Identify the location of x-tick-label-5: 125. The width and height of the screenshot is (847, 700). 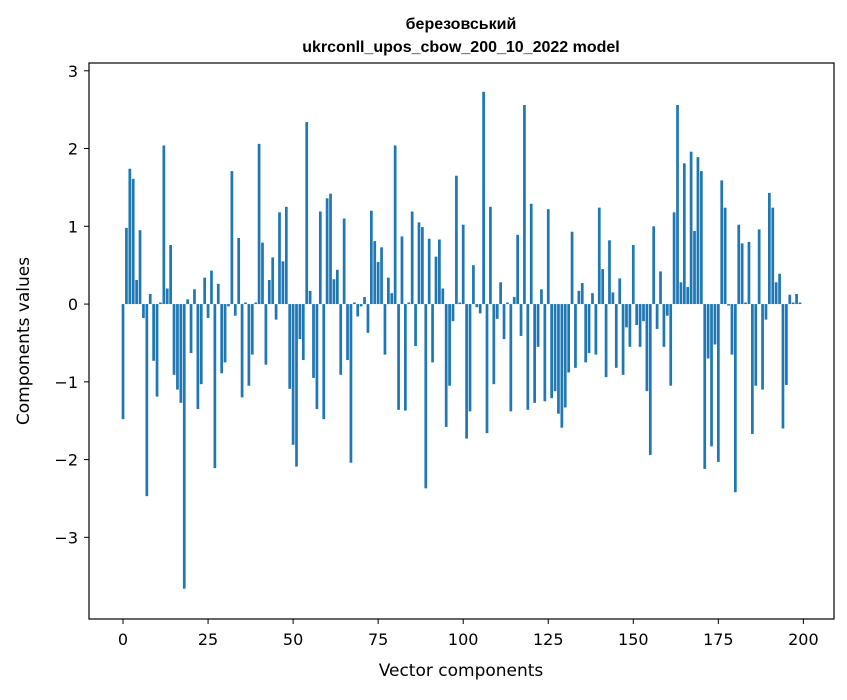
(548, 639).